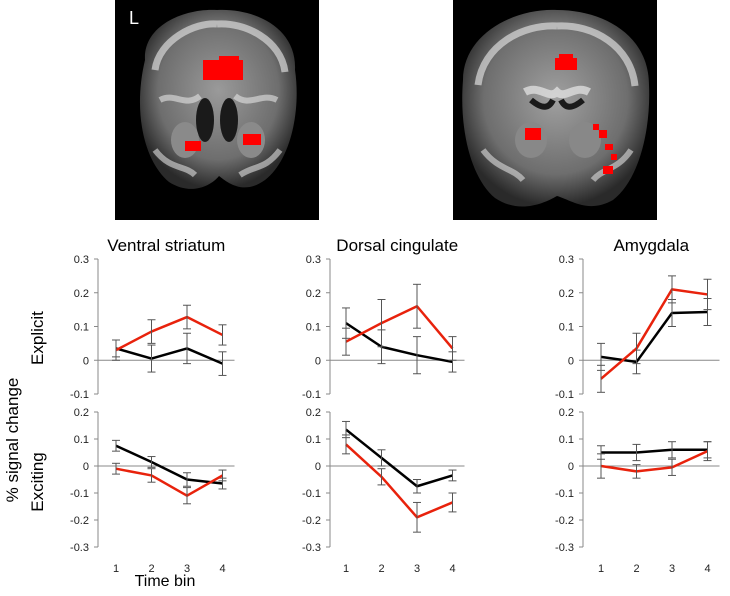 The width and height of the screenshot is (730, 596). I want to click on row-label-exciting: Exciting, so click(37, 482).